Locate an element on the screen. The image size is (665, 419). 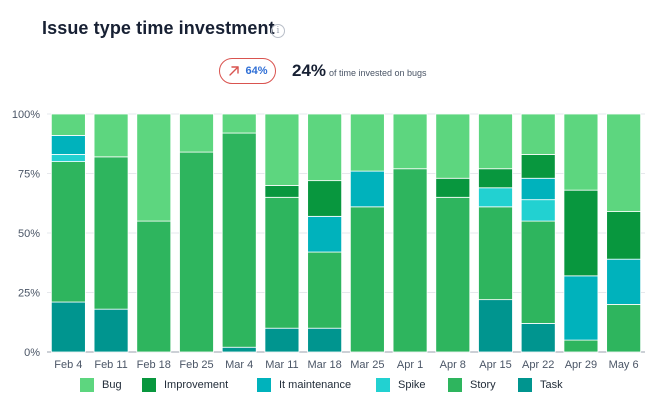
x-tick-label: Apr 15 is located at coordinates (495, 365).